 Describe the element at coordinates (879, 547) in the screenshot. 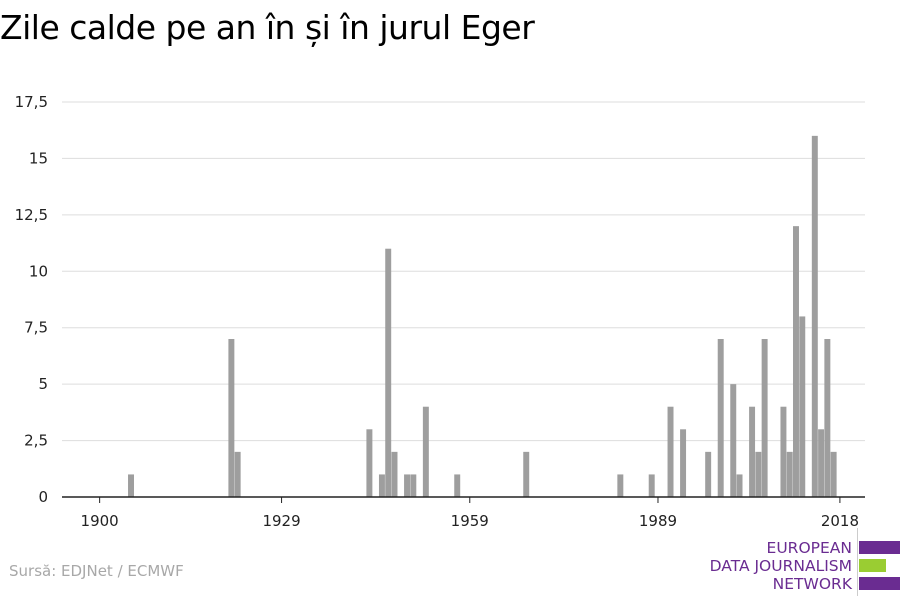

I see `logo-bar-purple-top` at that location.